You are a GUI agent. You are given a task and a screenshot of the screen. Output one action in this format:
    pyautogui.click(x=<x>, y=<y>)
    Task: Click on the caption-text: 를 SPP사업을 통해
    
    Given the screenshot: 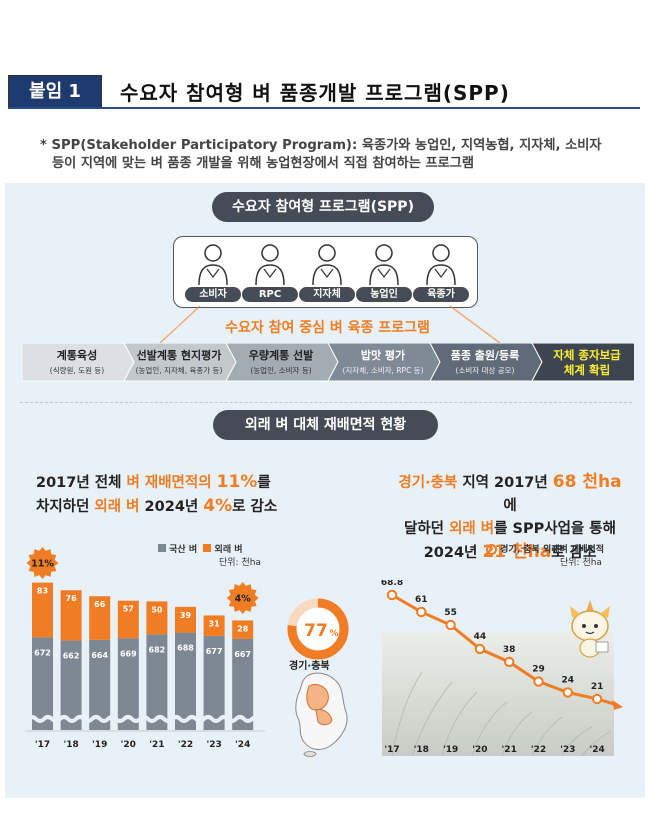 What is the action you would take?
    pyautogui.click(x=555, y=529)
    